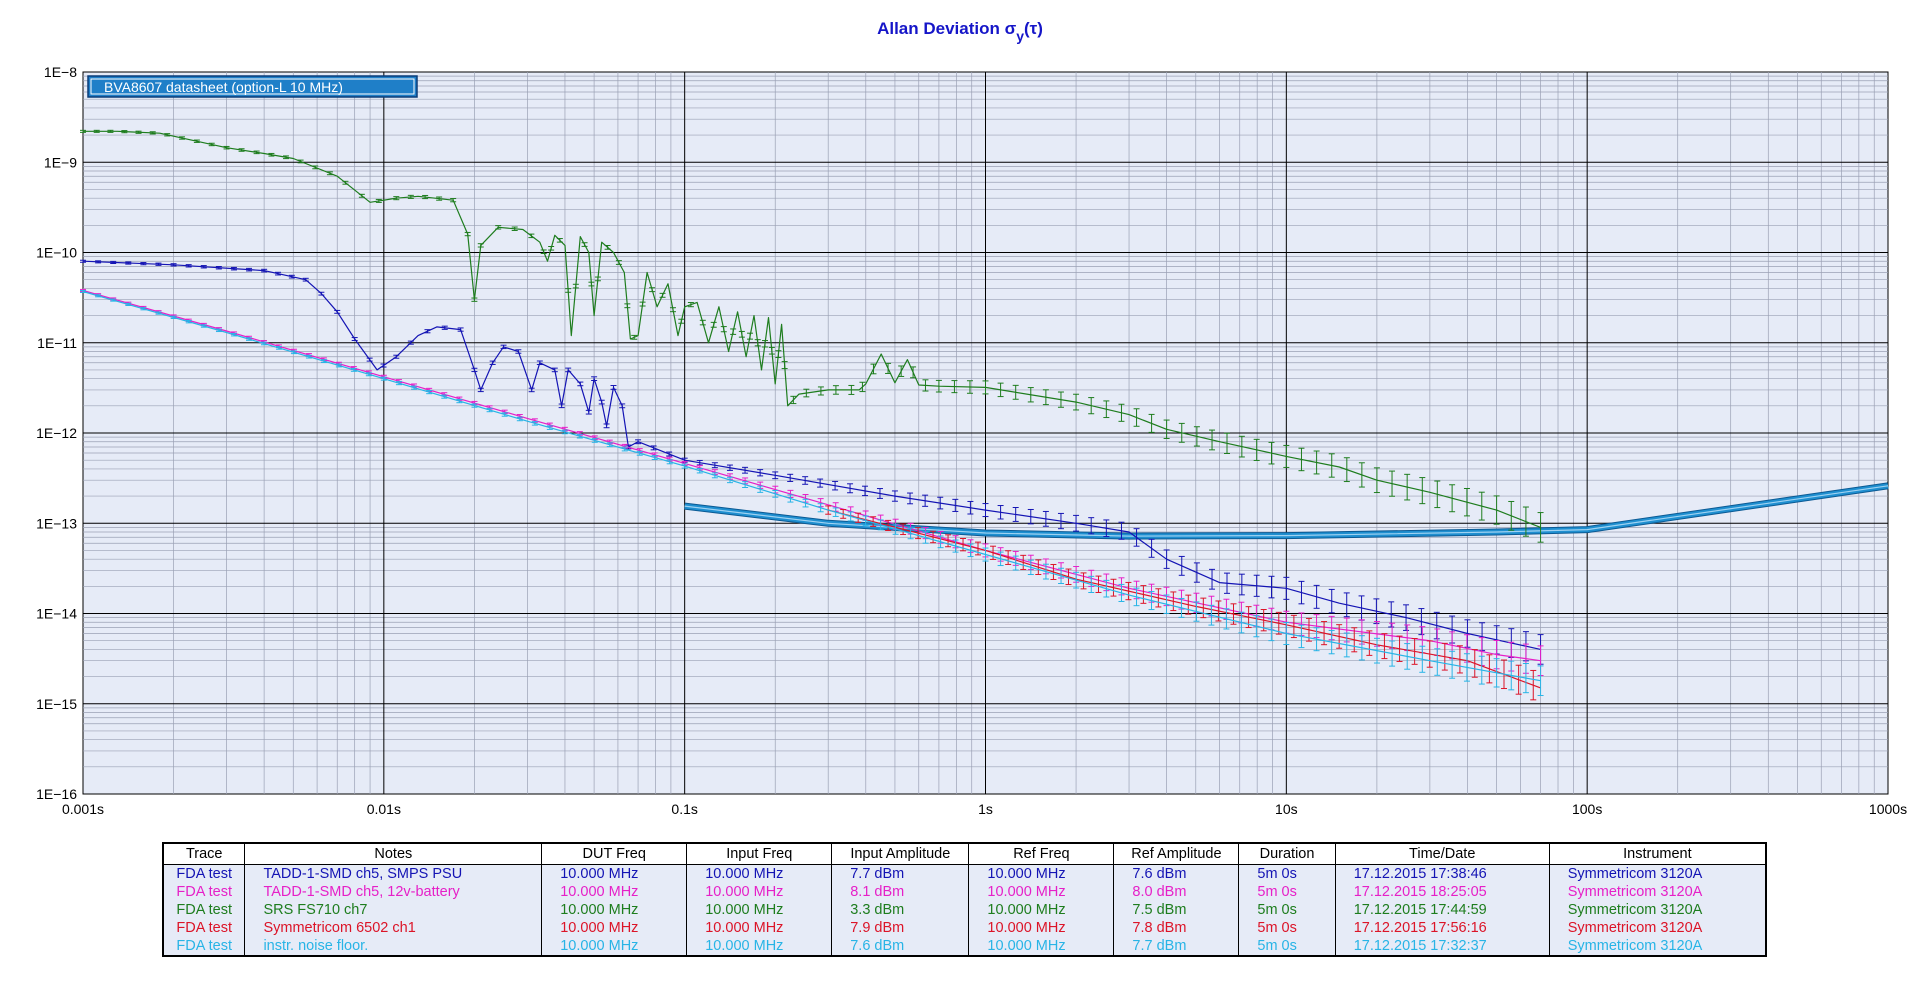  Describe the element at coordinates (56, 614) in the screenshot. I see `y-tick-label: 1E−14` at that location.